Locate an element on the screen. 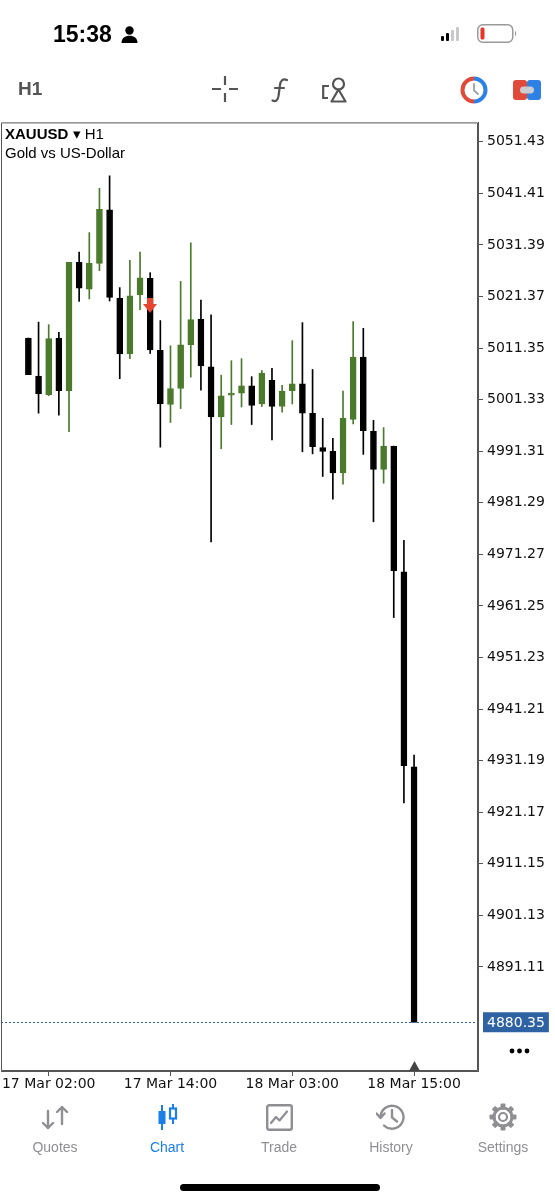 The width and height of the screenshot is (555, 1200). ref-line-label: 4880.35 is located at coordinates (516, 1022).